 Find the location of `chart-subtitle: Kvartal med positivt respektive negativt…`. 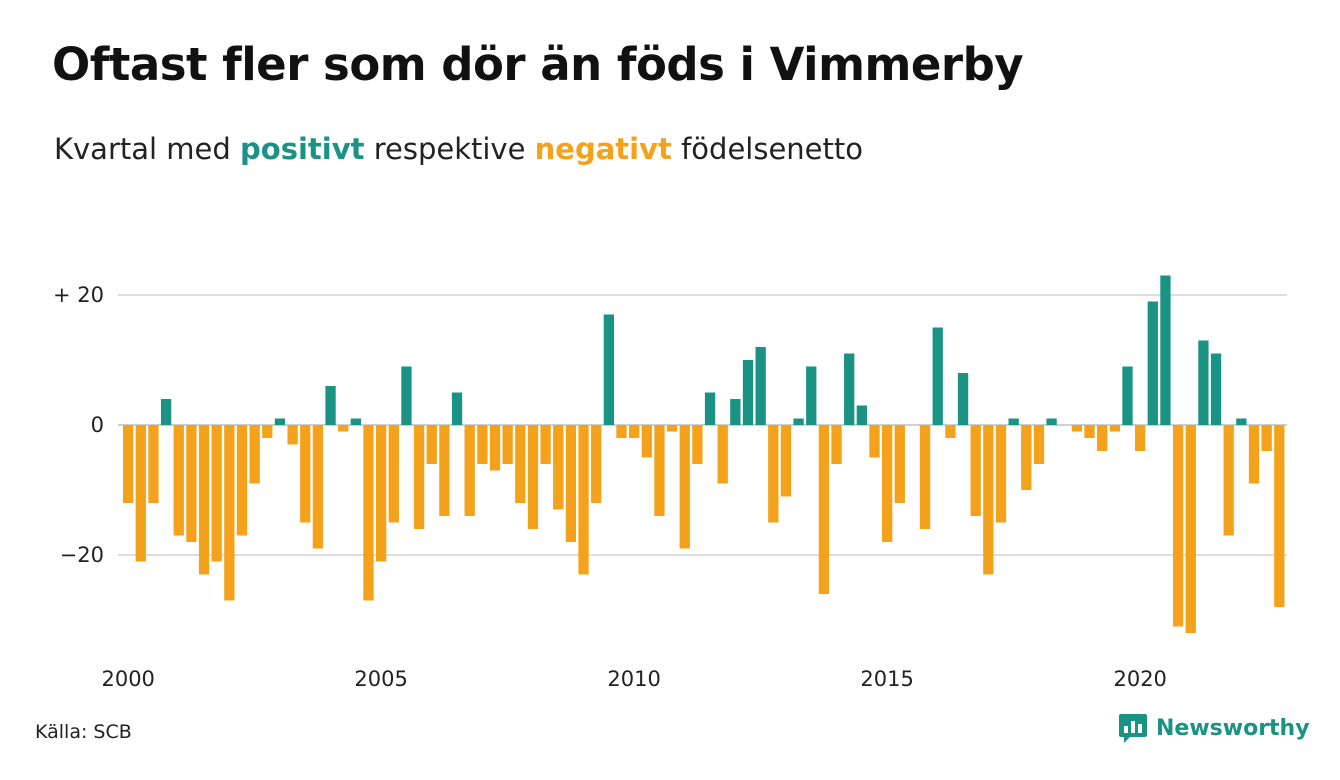

chart-subtitle: Kvartal med positivt respektive negativt… is located at coordinates (458, 149).